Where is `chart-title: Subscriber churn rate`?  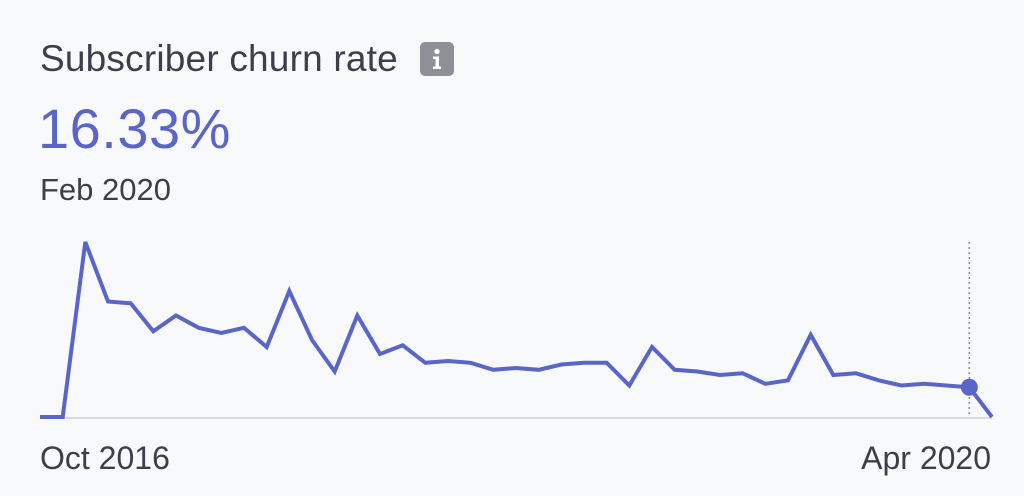
chart-title: Subscriber churn rate is located at coordinates (219, 58).